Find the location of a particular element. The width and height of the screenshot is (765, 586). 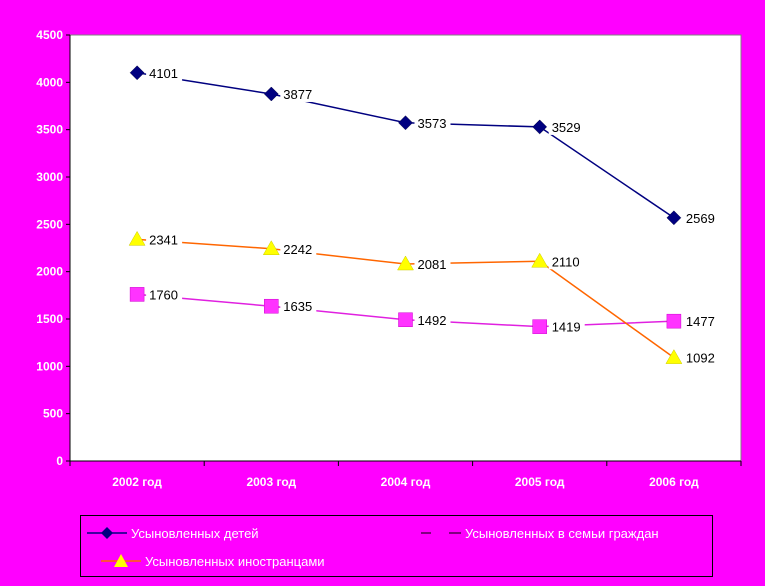

legend-item-series-1: Усыновленных детей is located at coordinates (173, 533).